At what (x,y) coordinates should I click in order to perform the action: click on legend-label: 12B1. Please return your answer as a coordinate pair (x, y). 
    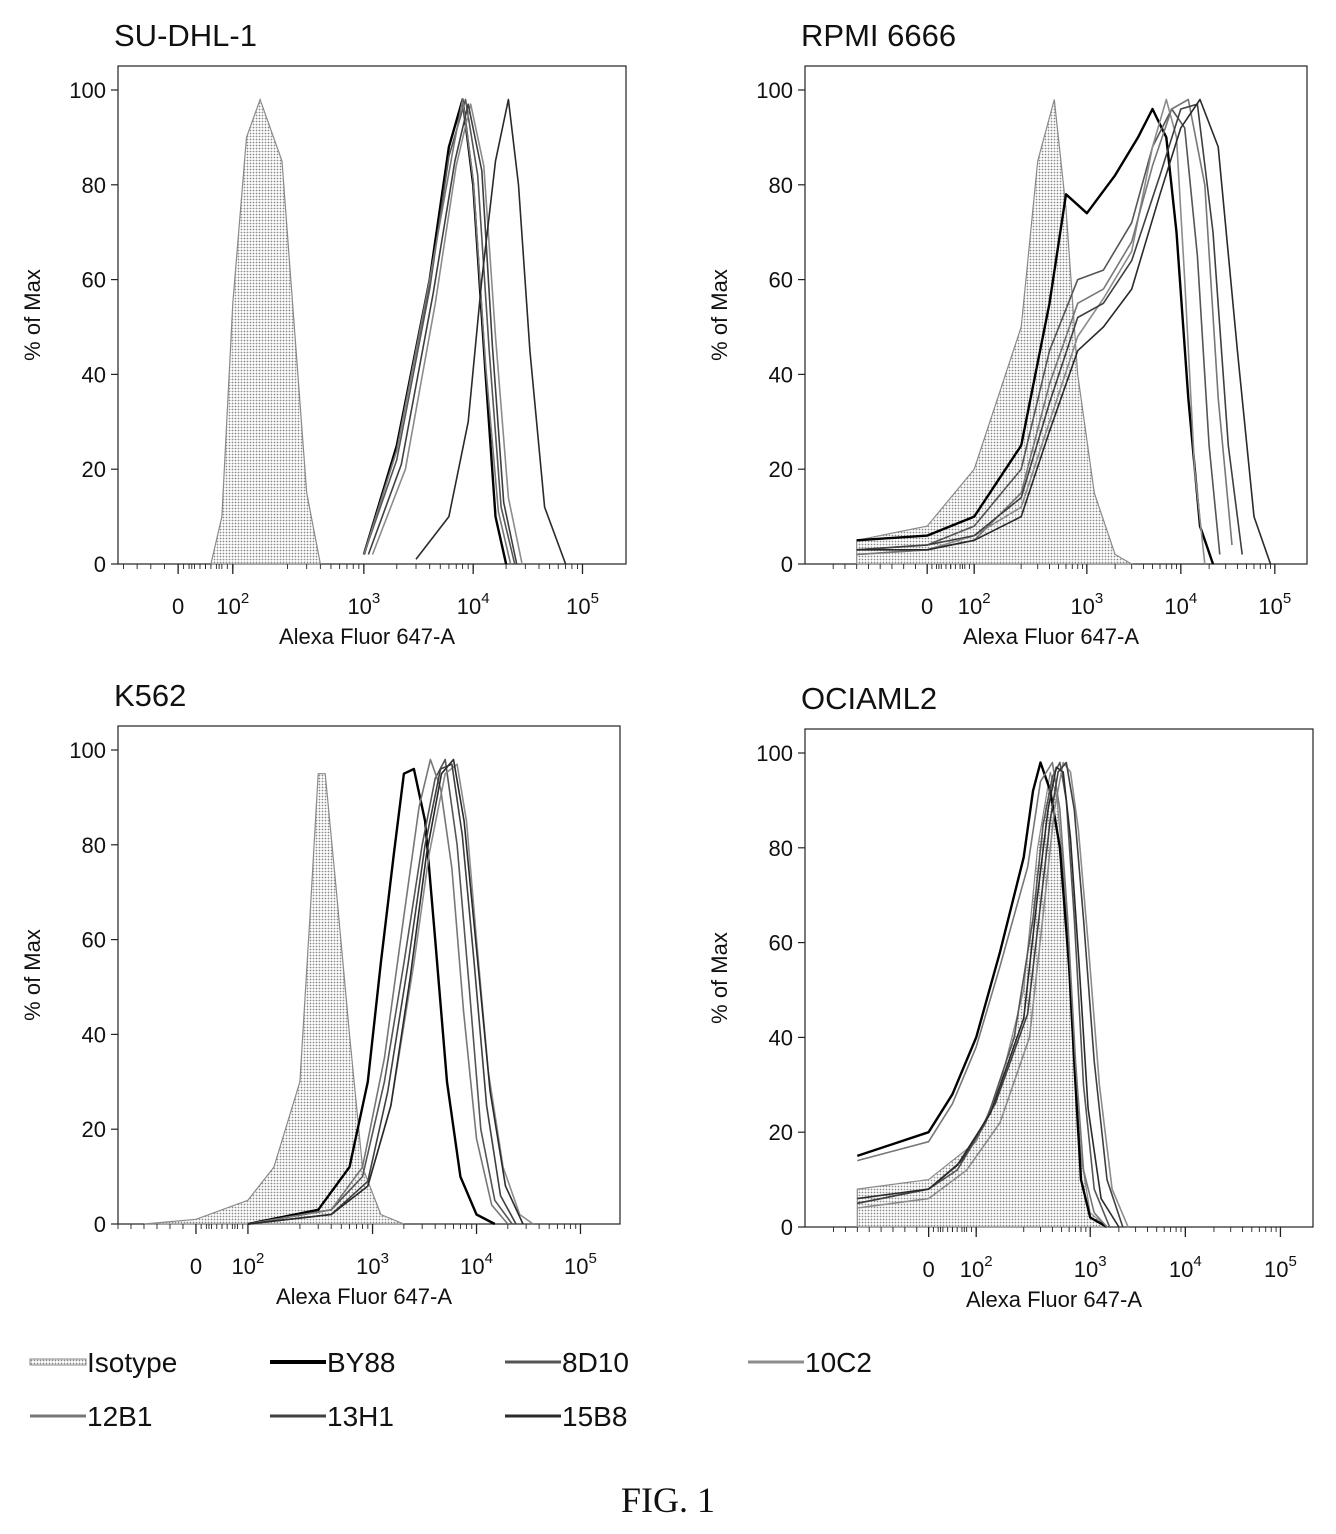
    Looking at the image, I should click on (119, 1416).